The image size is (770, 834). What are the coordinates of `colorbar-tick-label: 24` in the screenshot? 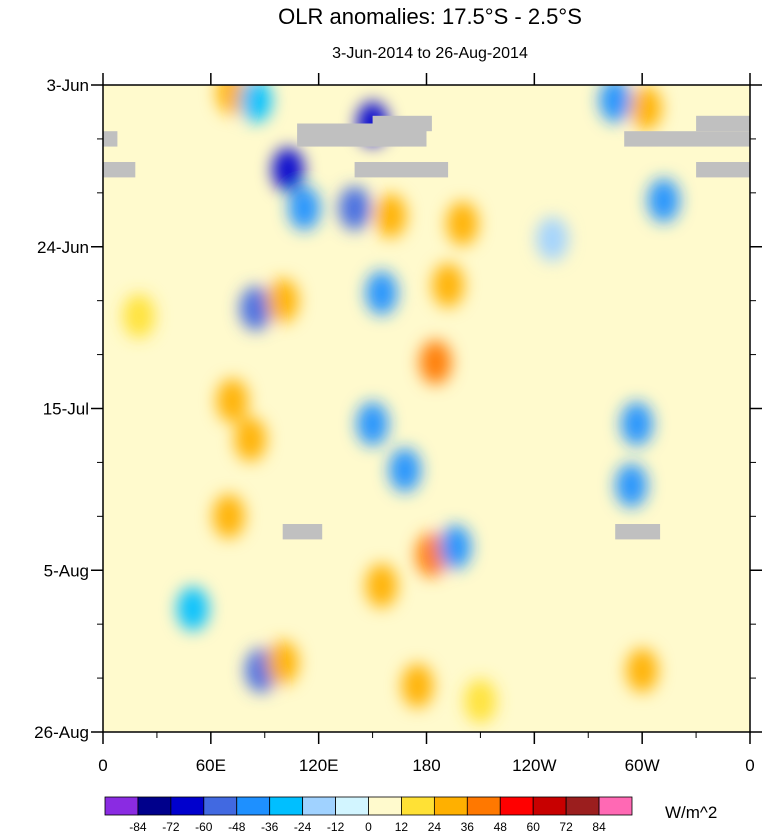 It's located at (435, 827).